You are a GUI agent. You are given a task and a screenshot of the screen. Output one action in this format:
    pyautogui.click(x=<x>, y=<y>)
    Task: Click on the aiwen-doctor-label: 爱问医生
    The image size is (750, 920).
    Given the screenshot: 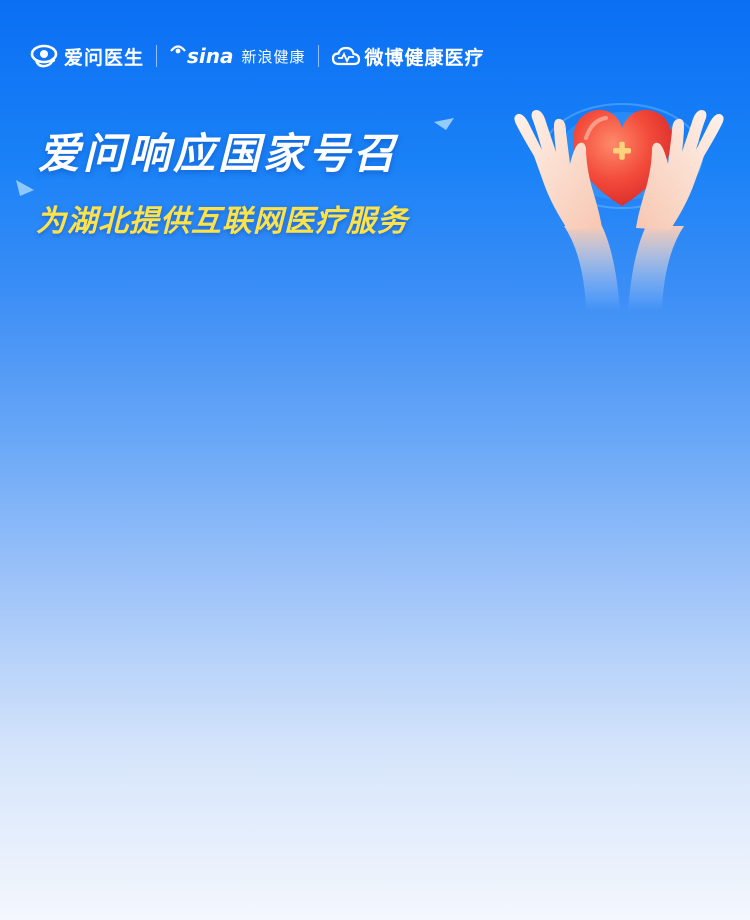 What is the action you would take?
    pyautogui.click(x=104, y=57)
    